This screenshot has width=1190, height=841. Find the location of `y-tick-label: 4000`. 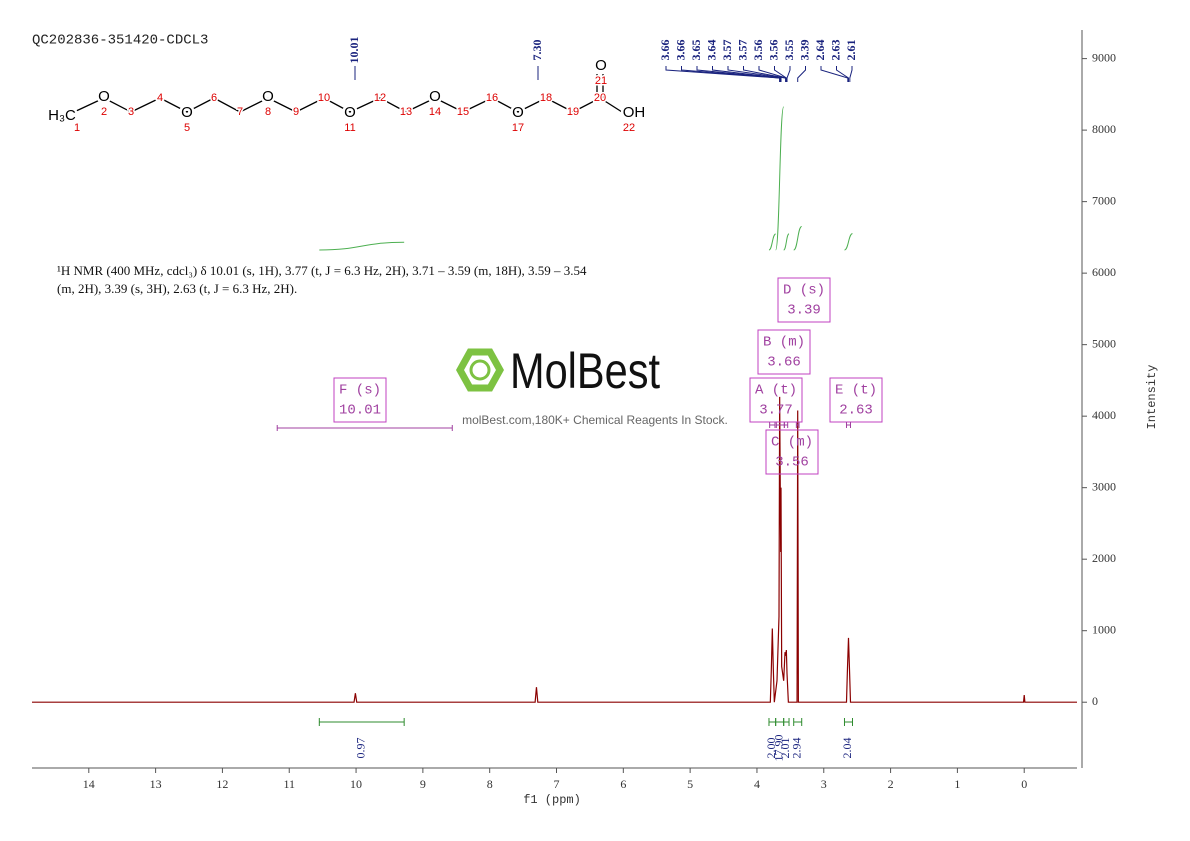

y-tick-label: 4000 is located at coordinates (1104, 415).